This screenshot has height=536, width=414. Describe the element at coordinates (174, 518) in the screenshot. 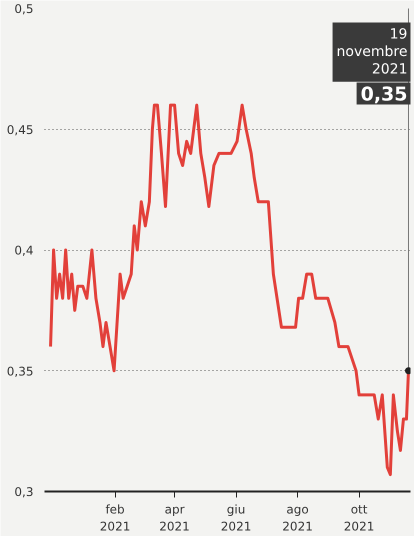

I see `x-tick-label: apr 2021` at that location.